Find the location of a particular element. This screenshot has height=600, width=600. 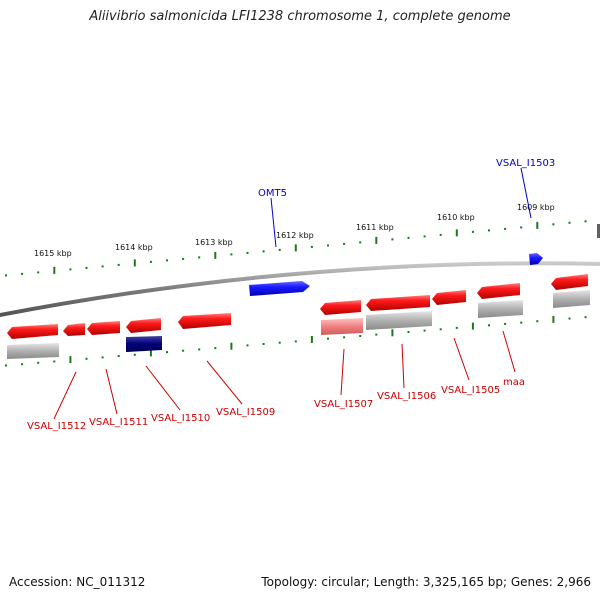

gene-vsal-i1511a is located at coordinates (74, 329).